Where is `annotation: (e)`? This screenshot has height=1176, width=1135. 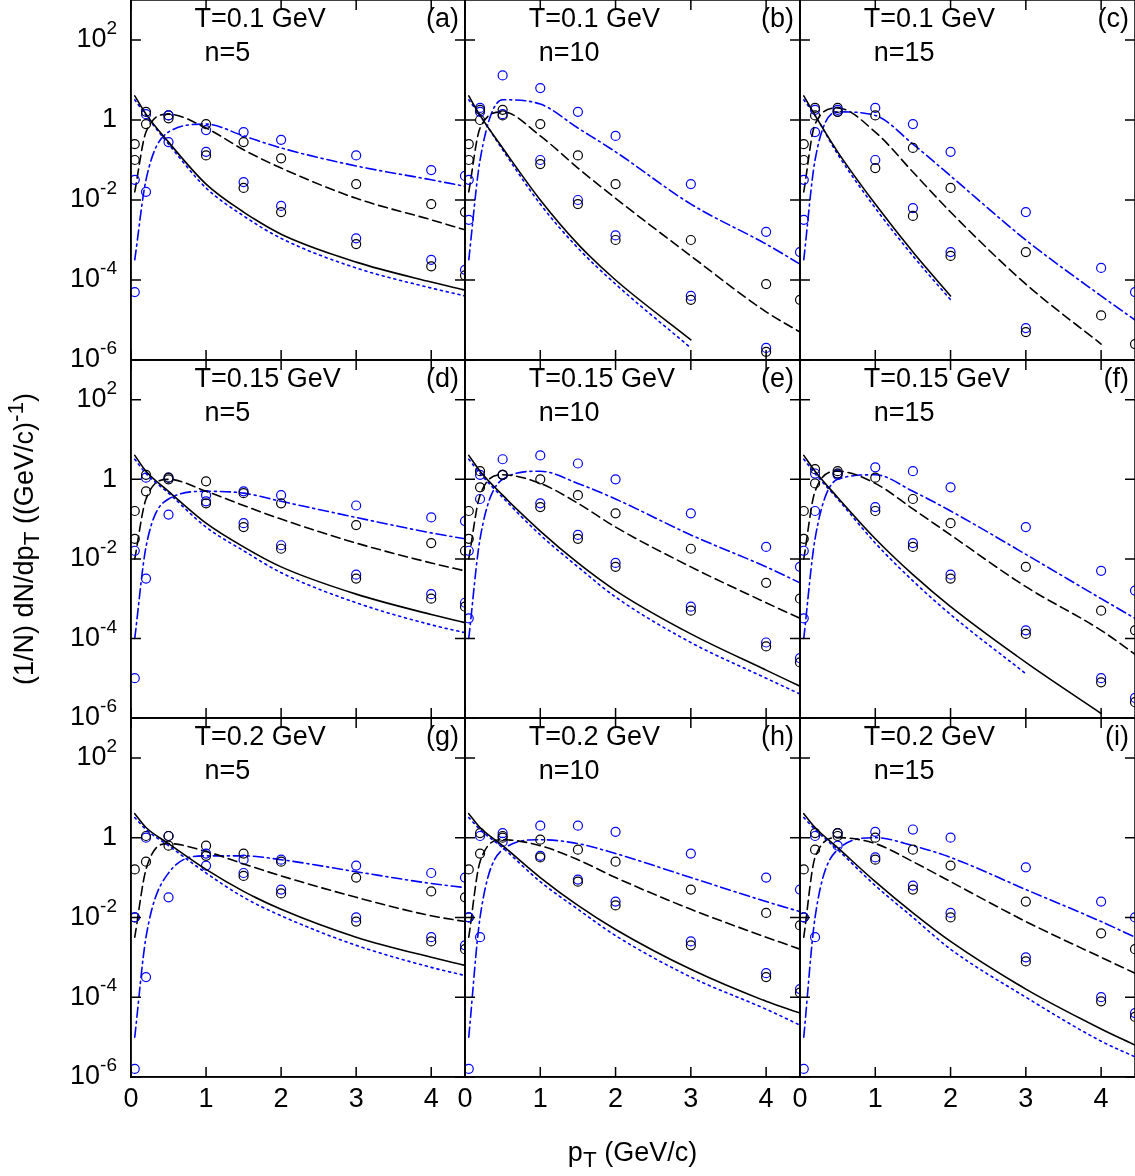
annotation: (e) is located at coordinates (777, 378).